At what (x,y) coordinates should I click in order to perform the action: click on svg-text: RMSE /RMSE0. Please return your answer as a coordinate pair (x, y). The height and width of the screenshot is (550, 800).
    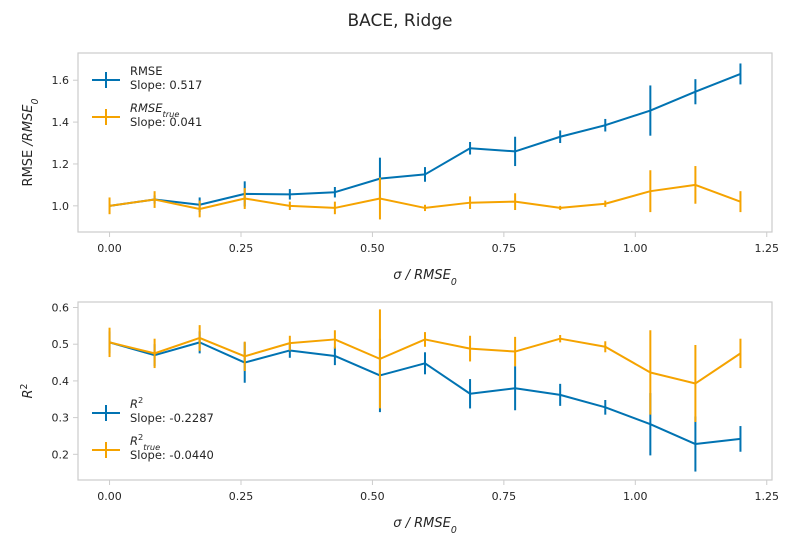
    Looking at the image, I should click on (31, 142).